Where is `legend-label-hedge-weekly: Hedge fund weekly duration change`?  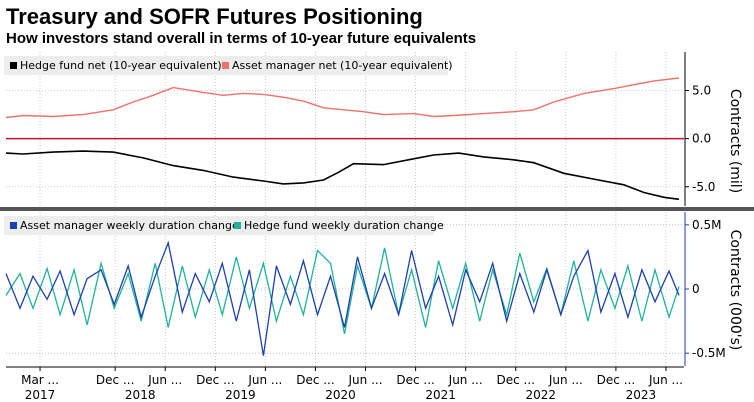 legend-label-hedge-weekly: Hedge fund weekly duration change is located at coordinates (344, 225).